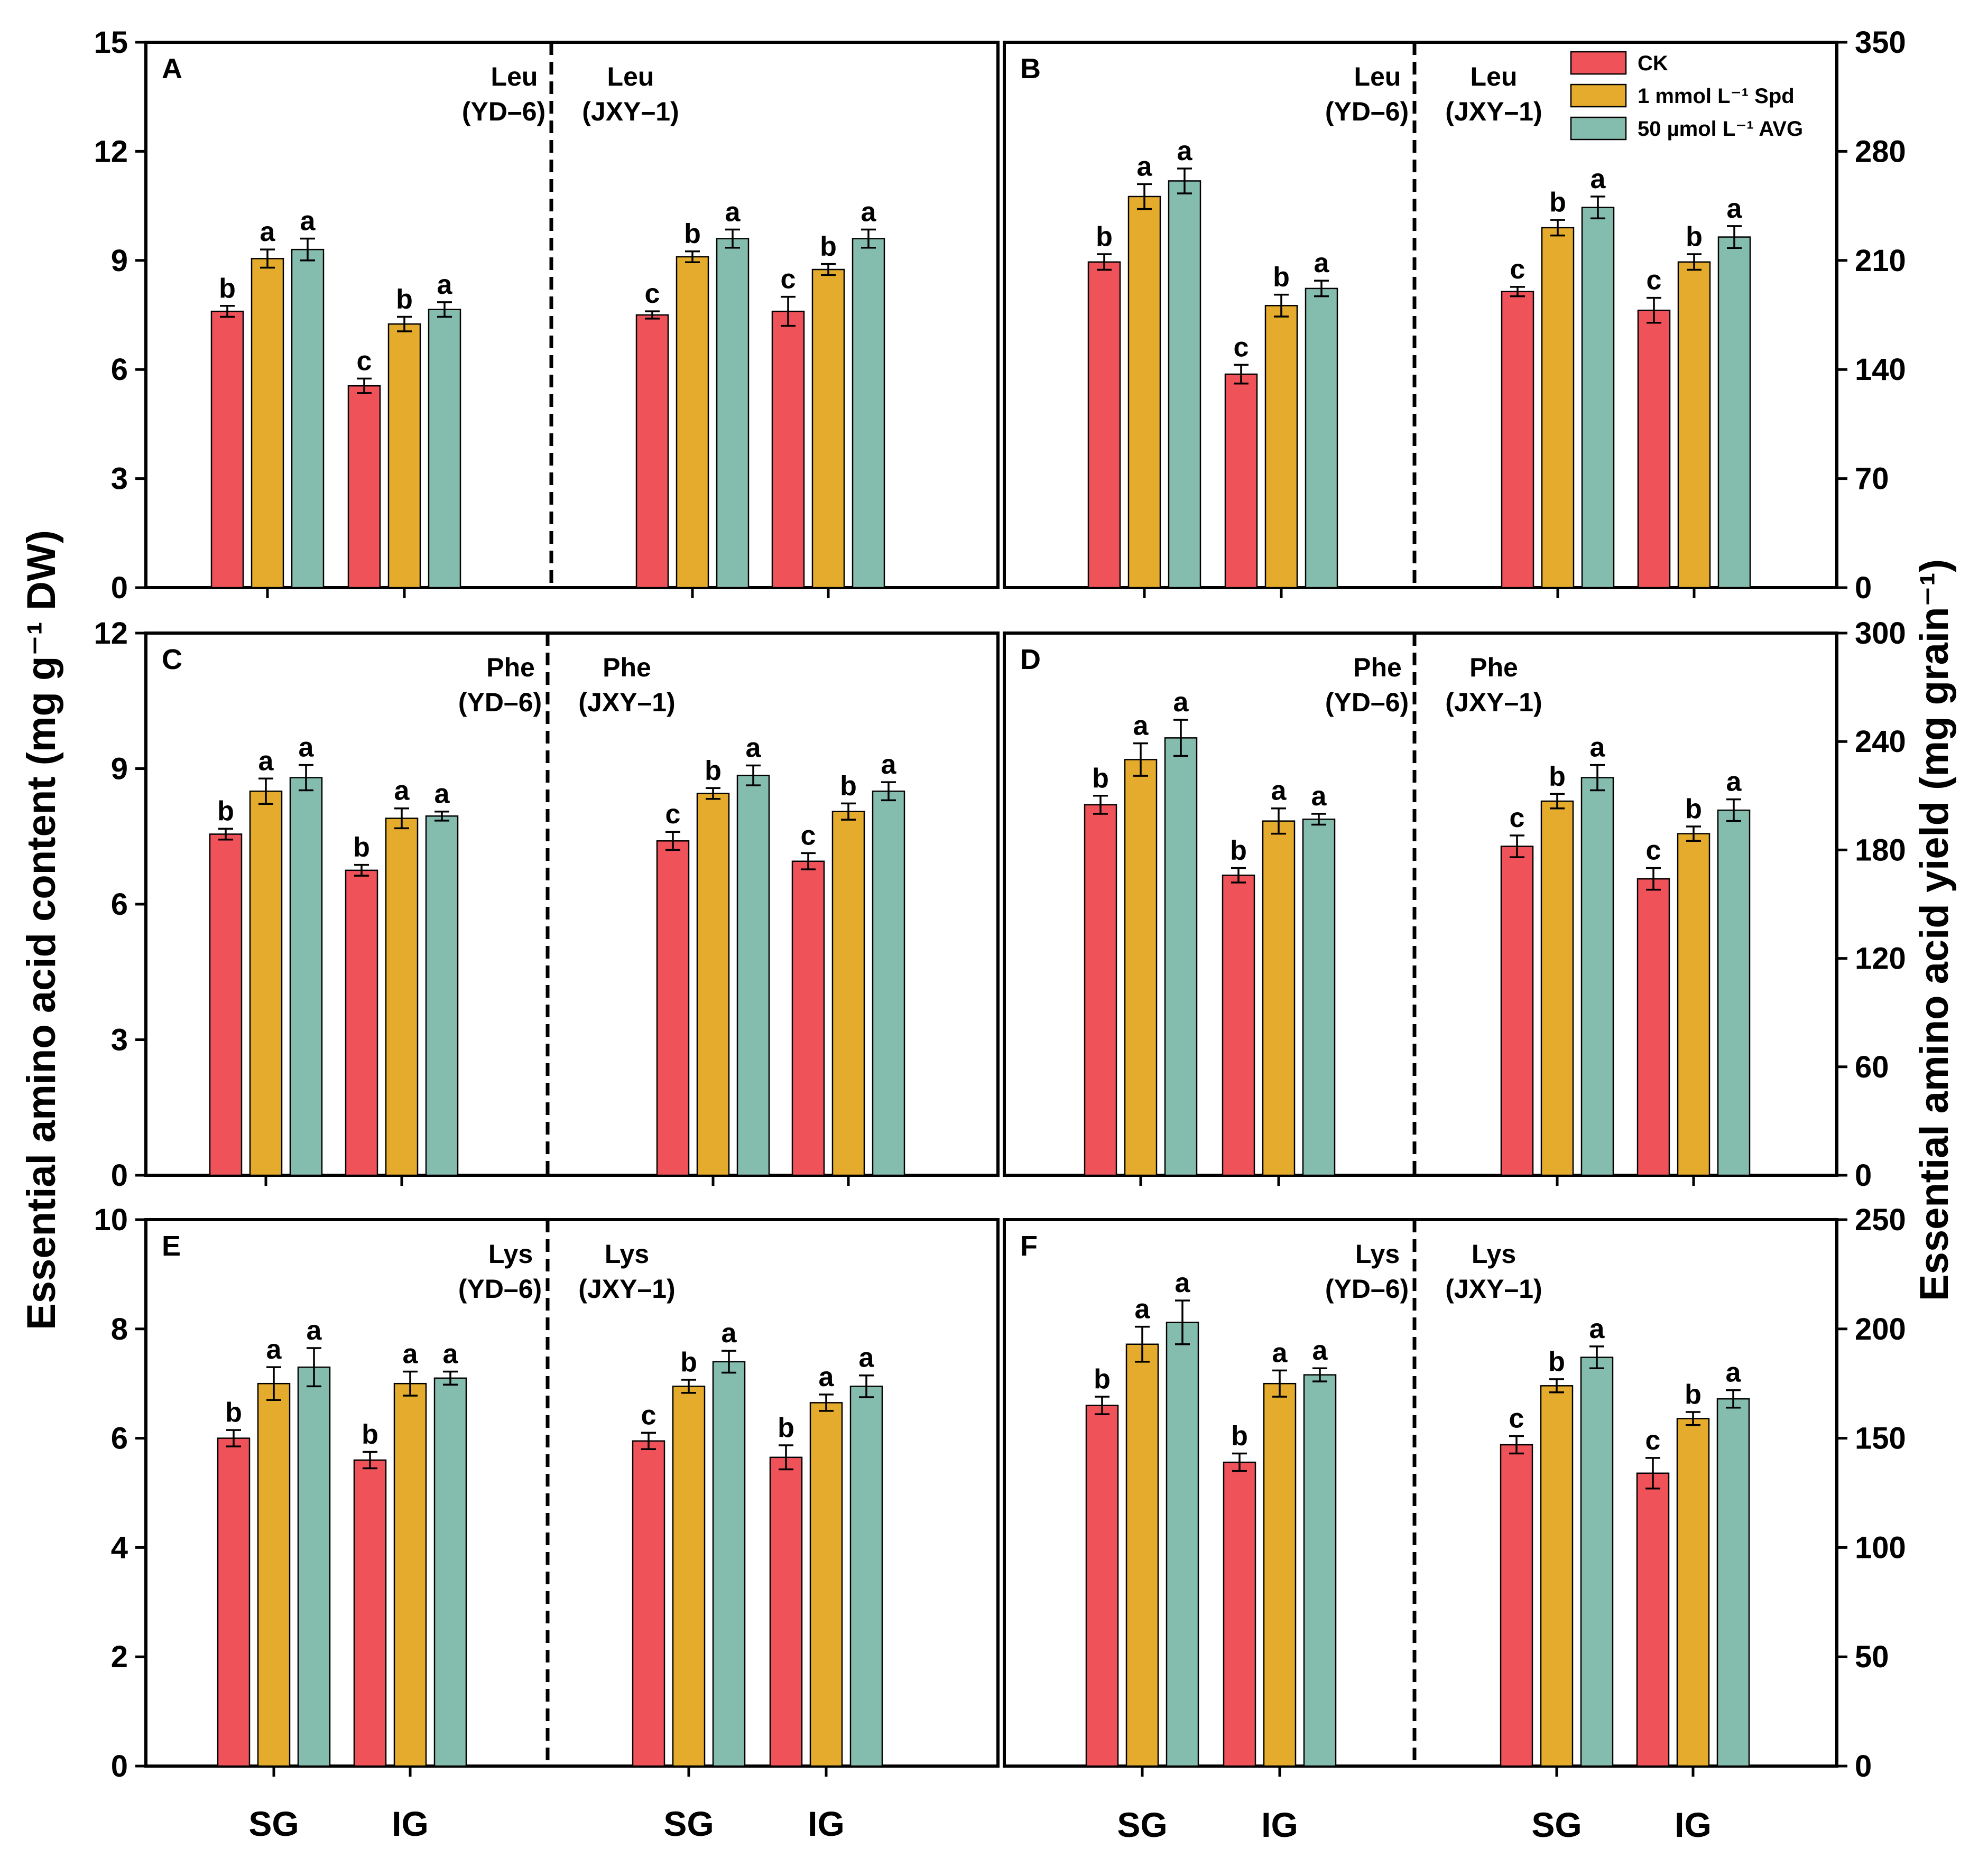  What do you see at coordinates (1280, 1574) in the screenshot?
I see `panel-f-yd6-ig-spd-bar` at bounding box center [1280, 1574].